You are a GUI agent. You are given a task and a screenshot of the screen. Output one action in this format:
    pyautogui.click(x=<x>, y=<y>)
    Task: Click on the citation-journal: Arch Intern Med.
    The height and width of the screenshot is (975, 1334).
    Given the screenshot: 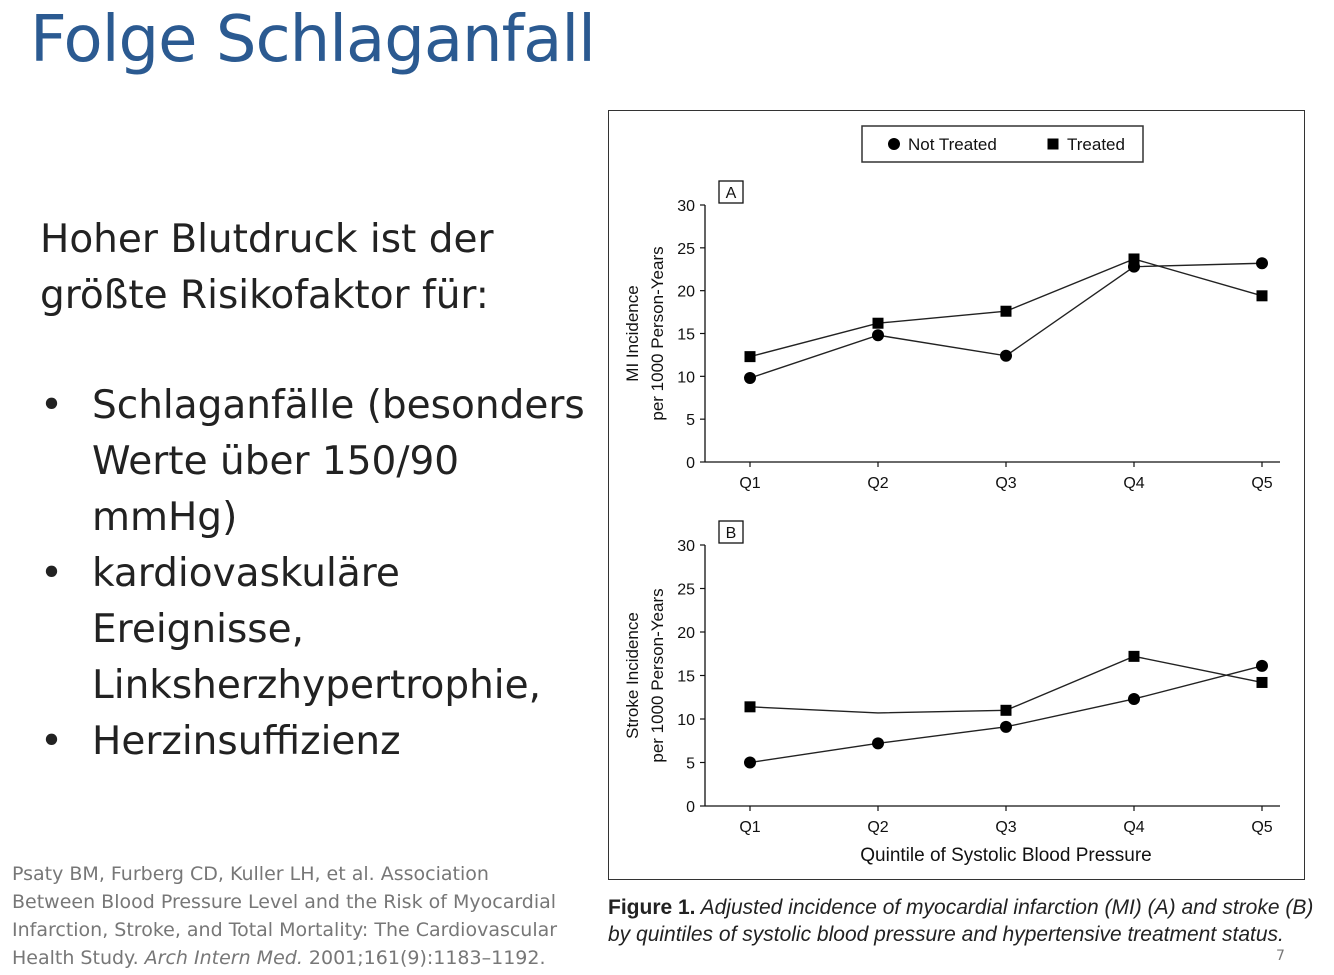 What is the action you would take?
    pyautogui.click(x=223, y=958)
    